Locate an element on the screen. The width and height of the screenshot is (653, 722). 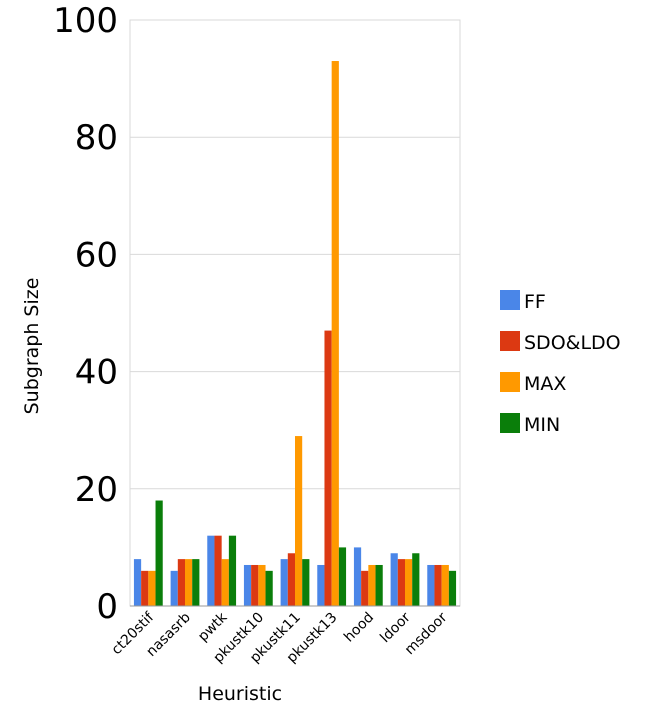
bar-sdo-ldo-pwtk is located at coordinates (218, 570).